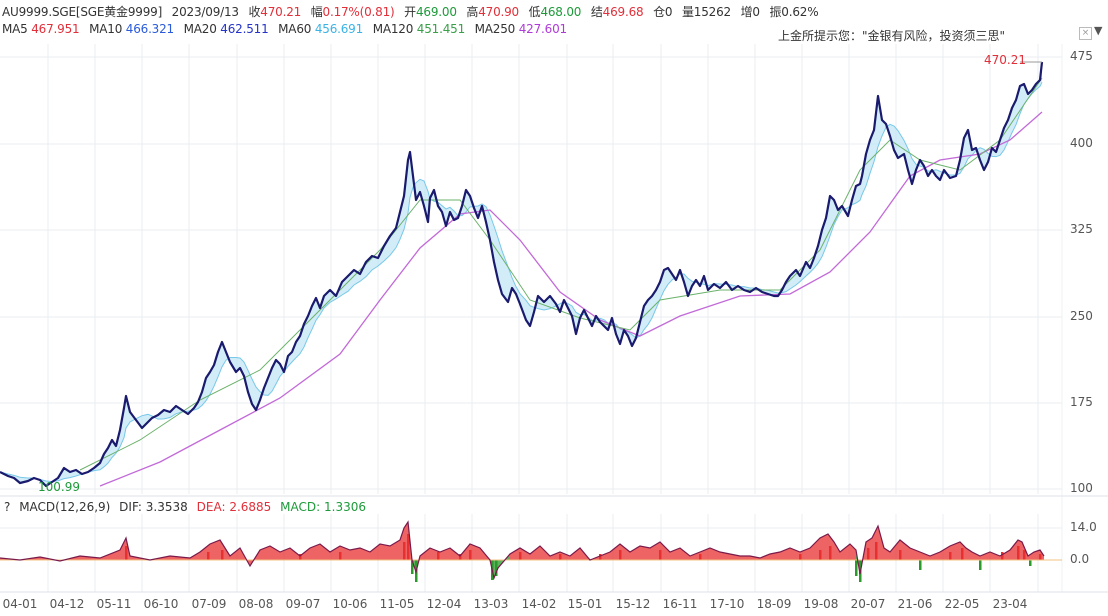 Image resolution: width=1108 pixels, height=616 pixels. What do you see at coordinates (352, 12) in the screenshot?
I see `change-field: 幅0.17%(0.81)` at bounding box center [352, 12].